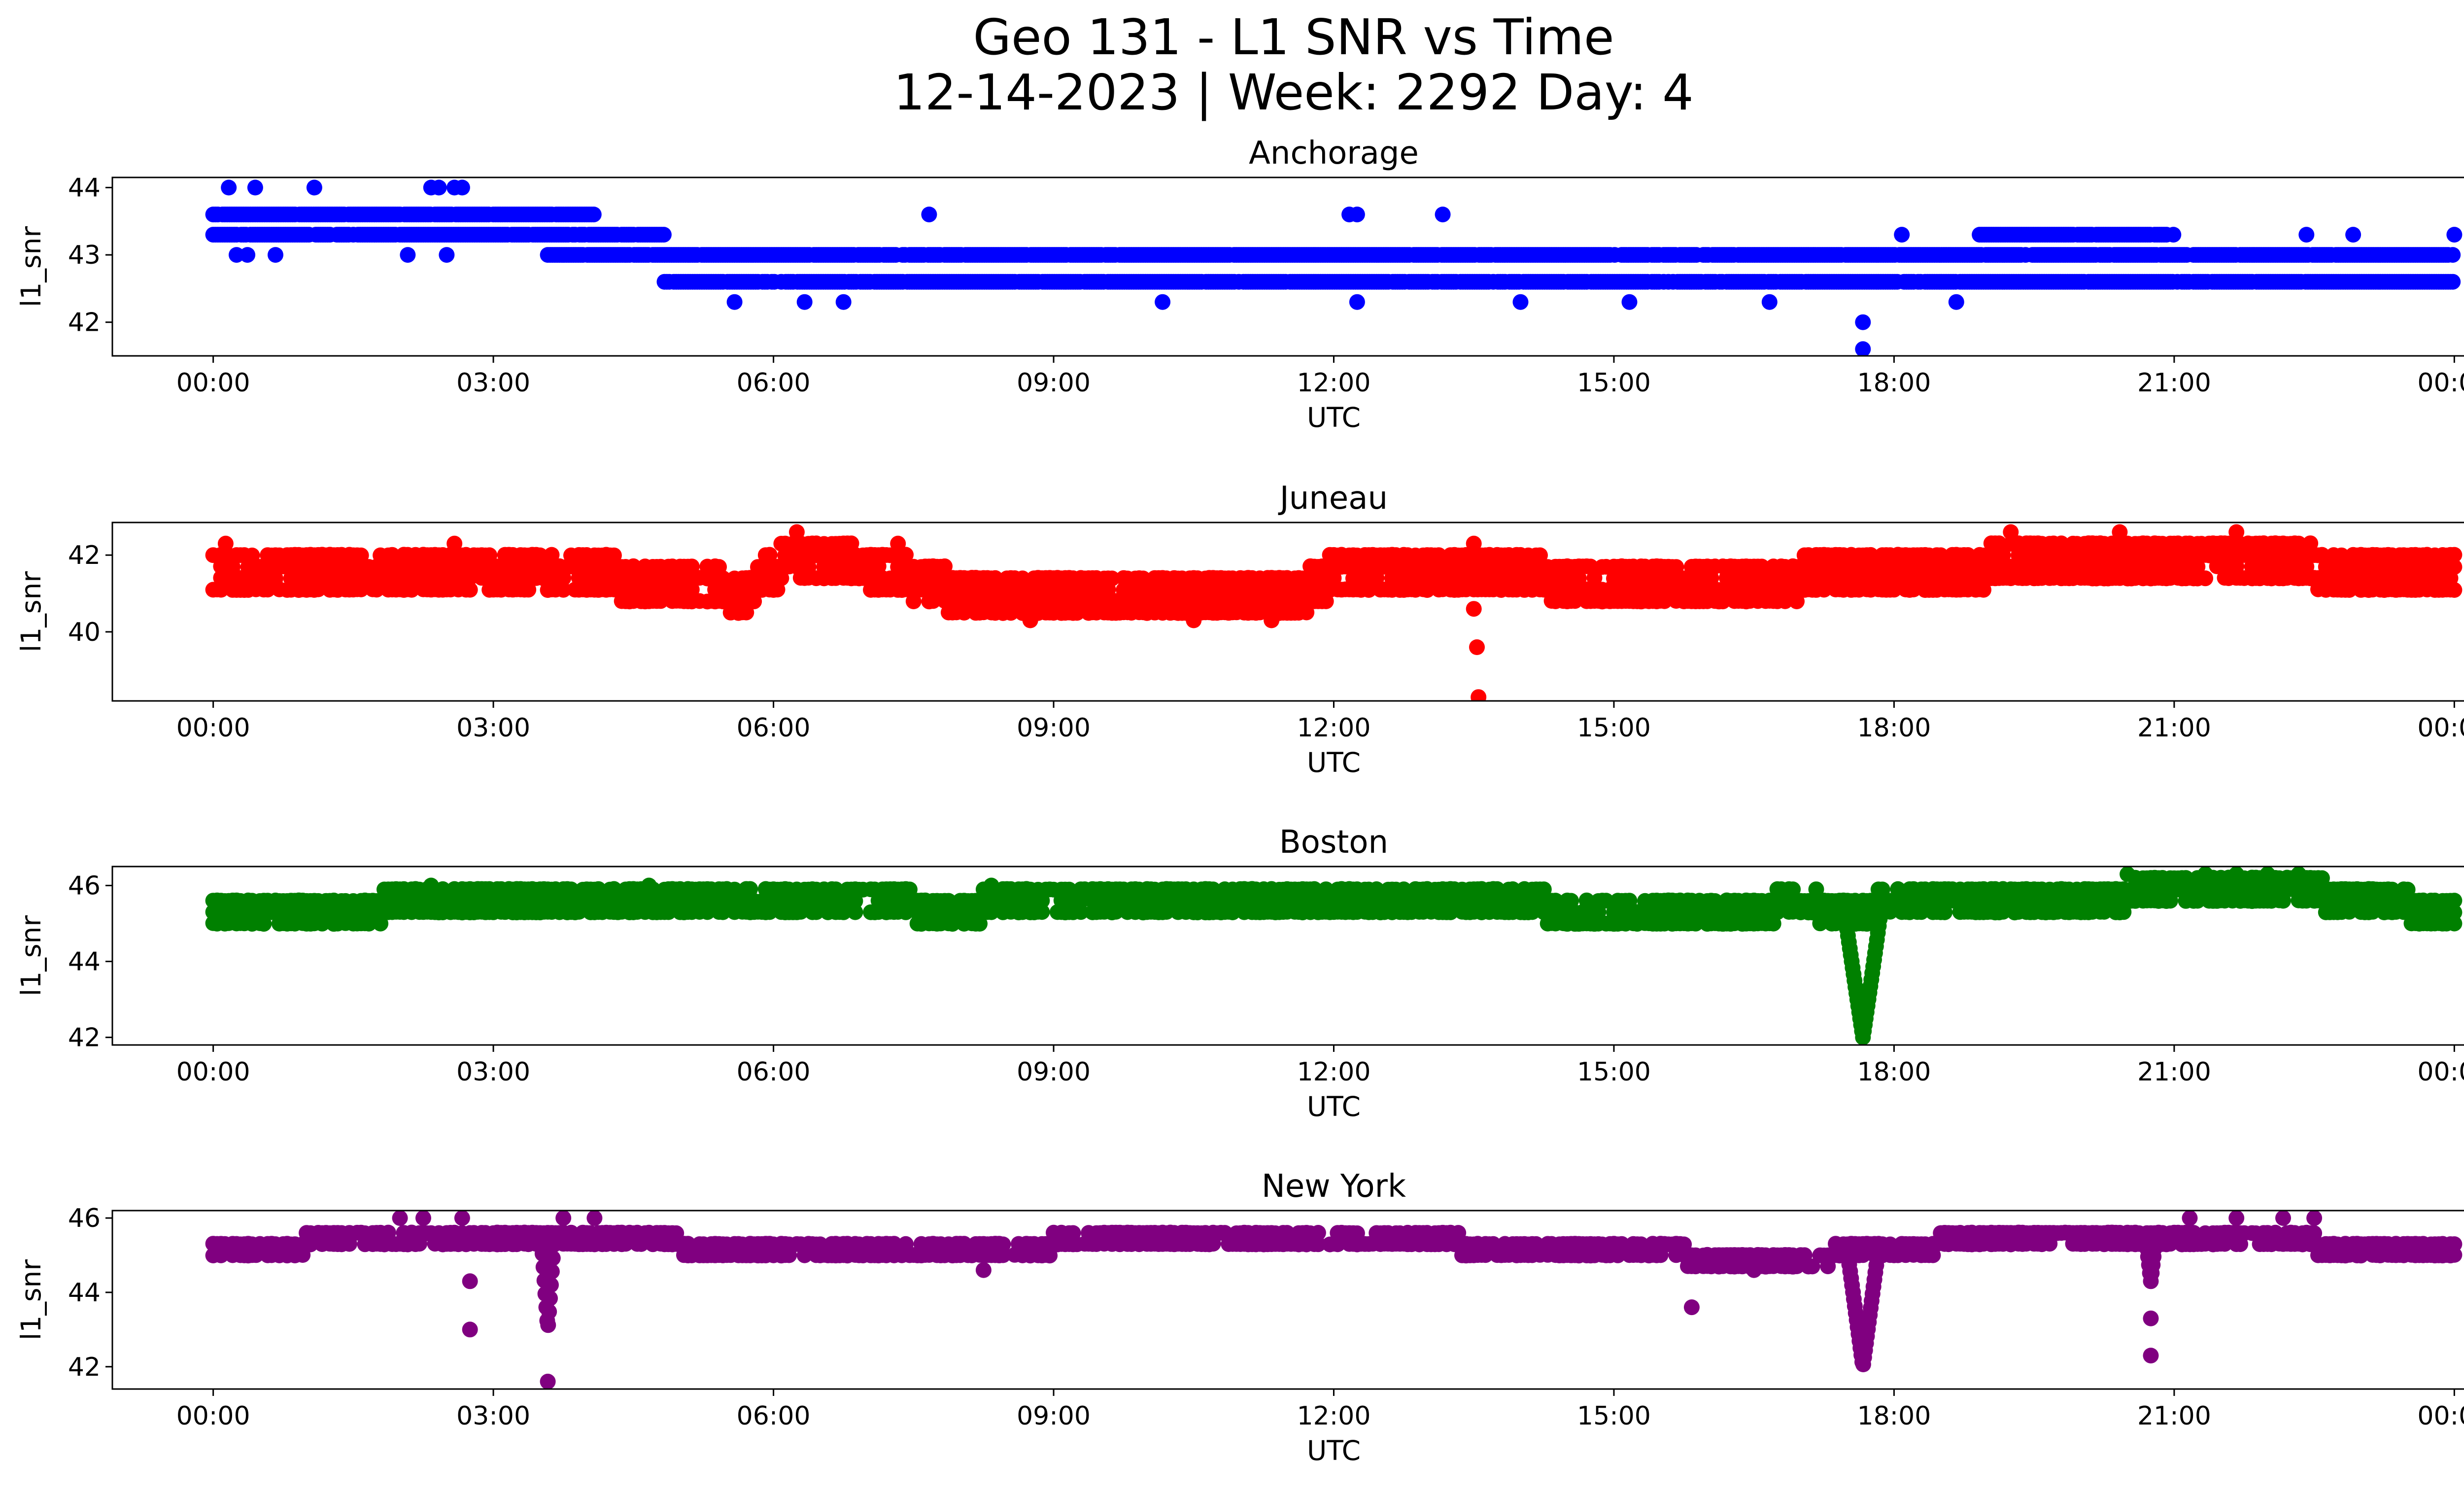 The width and height of the screenshot is (2464, 1495). Describe the element at coordinates (1293, 37) in the screenshot. I see `figure-title-line1: Geo 131 - L1 SNR vs Time` at that location.